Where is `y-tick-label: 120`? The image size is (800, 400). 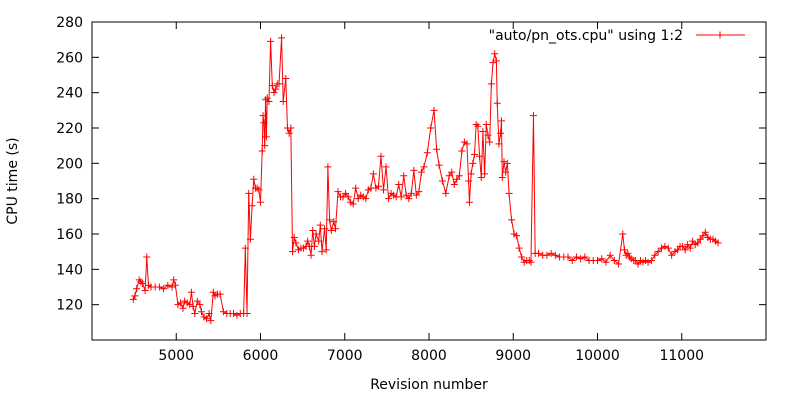
y-tick-label: 120 is located at coordinates (69, 306).